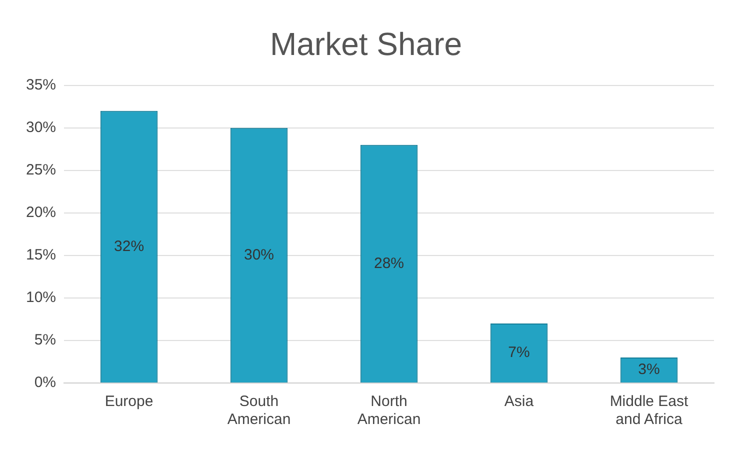 This screenshot has height=452, width=752. Describe the element at coordinates (41, 170) in the screenshot. I see `y-tick-label: 25%` at that location.